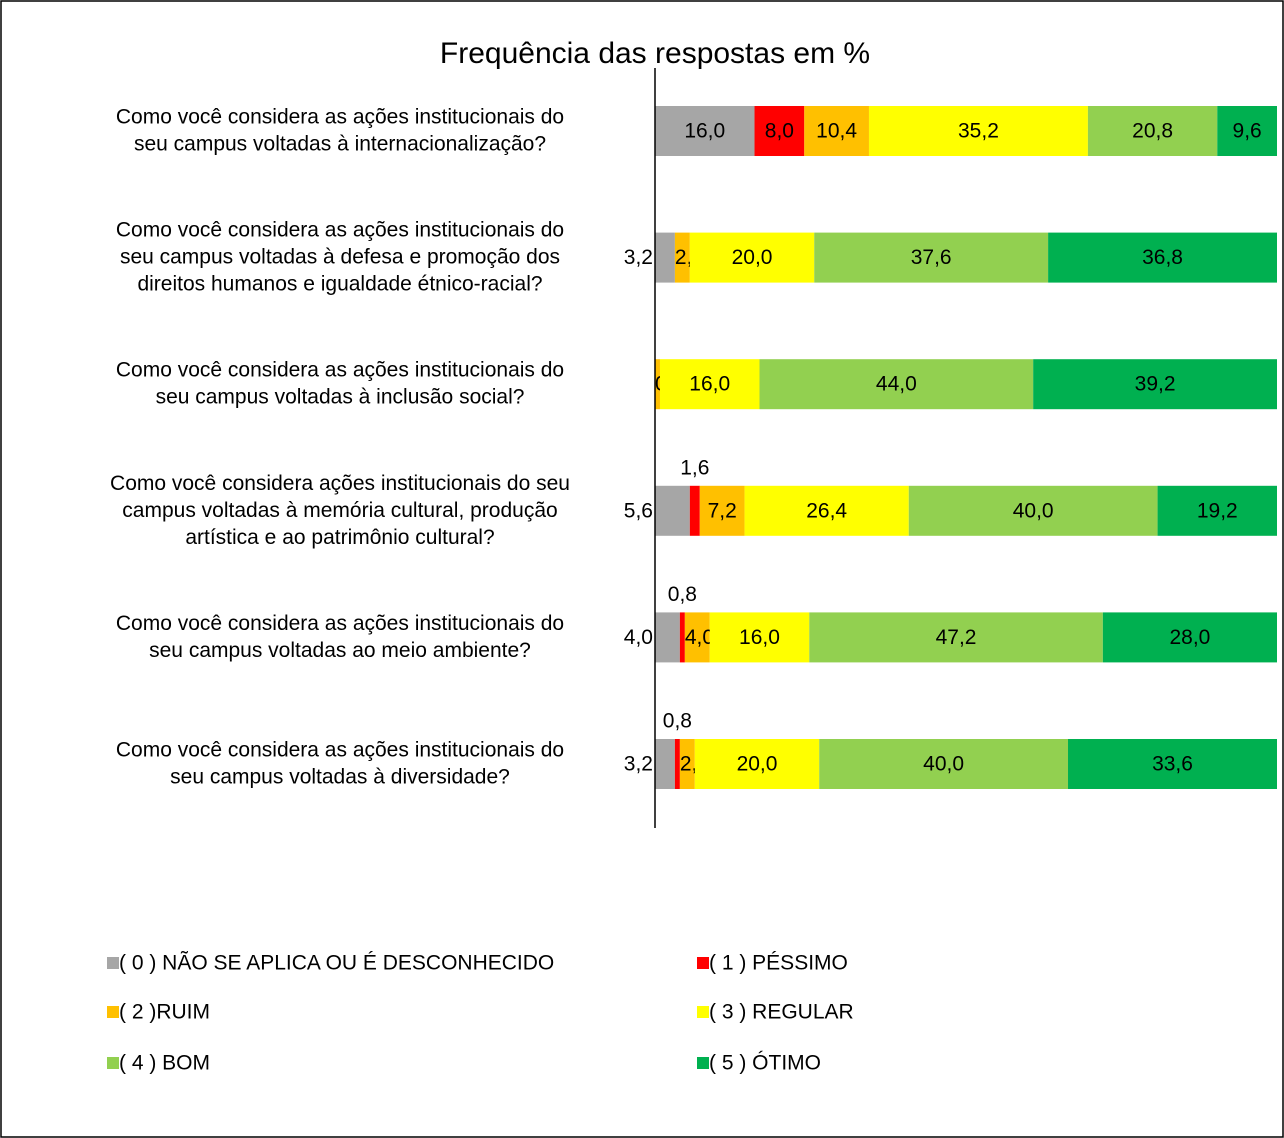 Image resolution: width=1284 pixels, height=1138 pixels. I want to click on data-label: 20,8, so click(1152, 131).